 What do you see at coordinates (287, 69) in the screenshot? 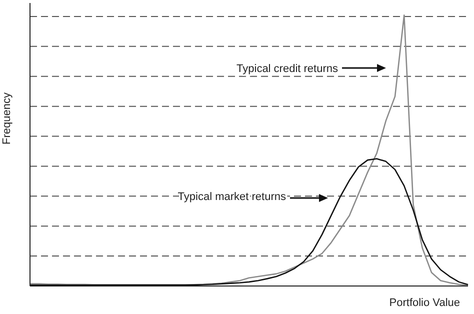
I see `annotation: Typical credit returns` at bounding box center [287, 69].